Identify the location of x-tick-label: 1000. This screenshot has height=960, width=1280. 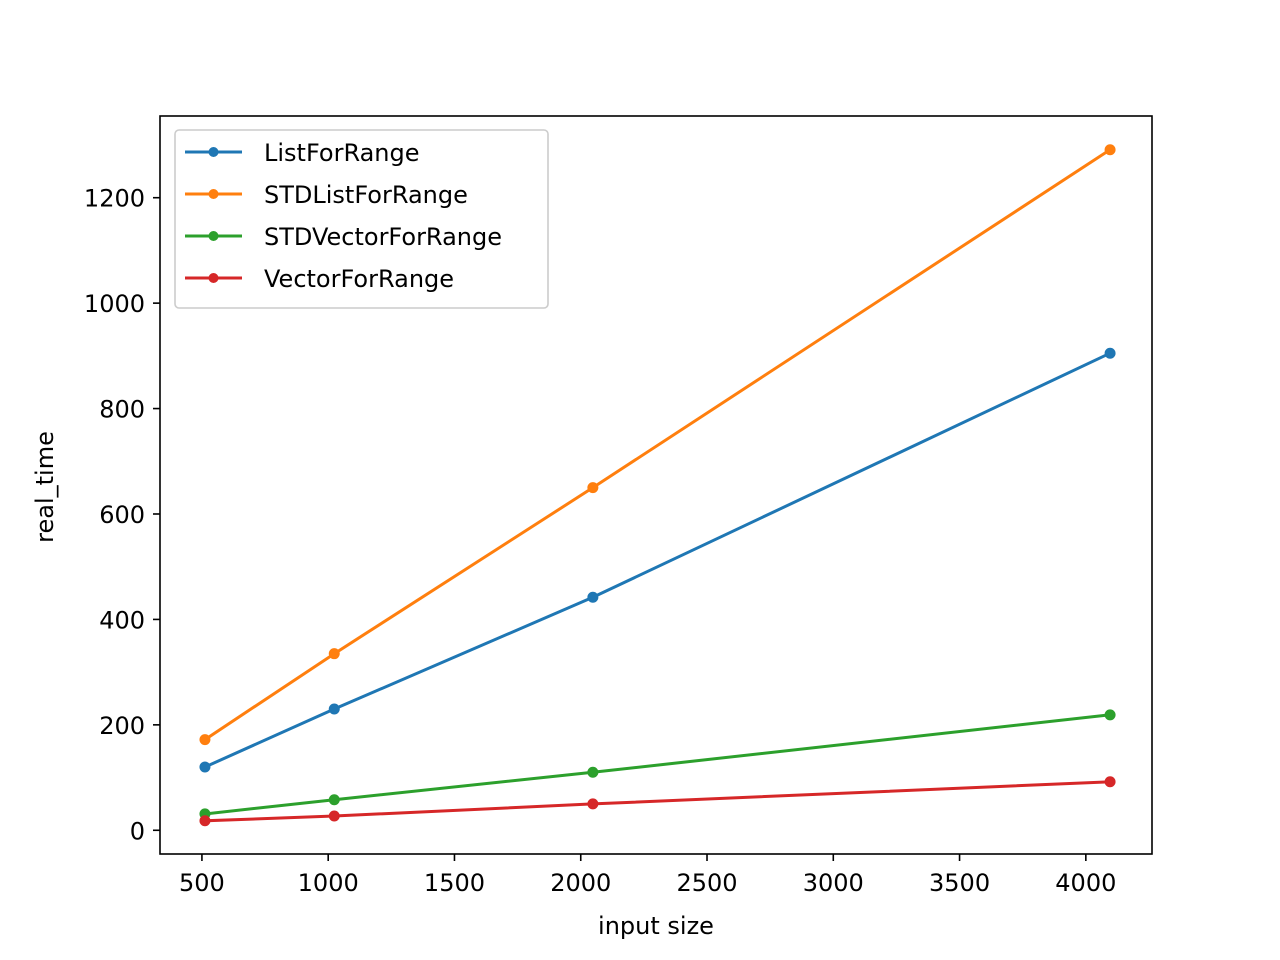
(328, 883).